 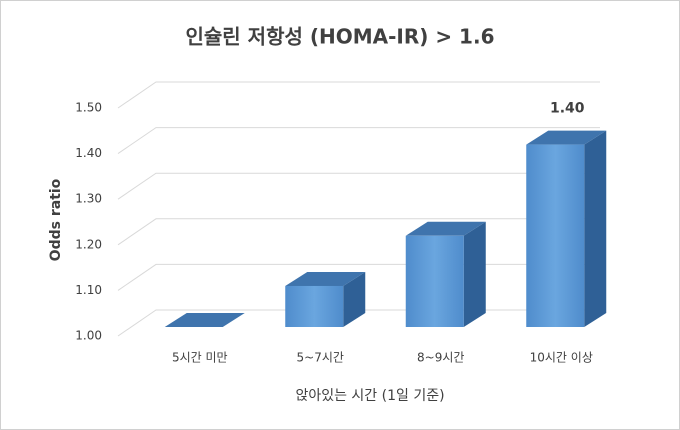 I want to click on y-tick-label: 1.50, so click(x=88, y=108).